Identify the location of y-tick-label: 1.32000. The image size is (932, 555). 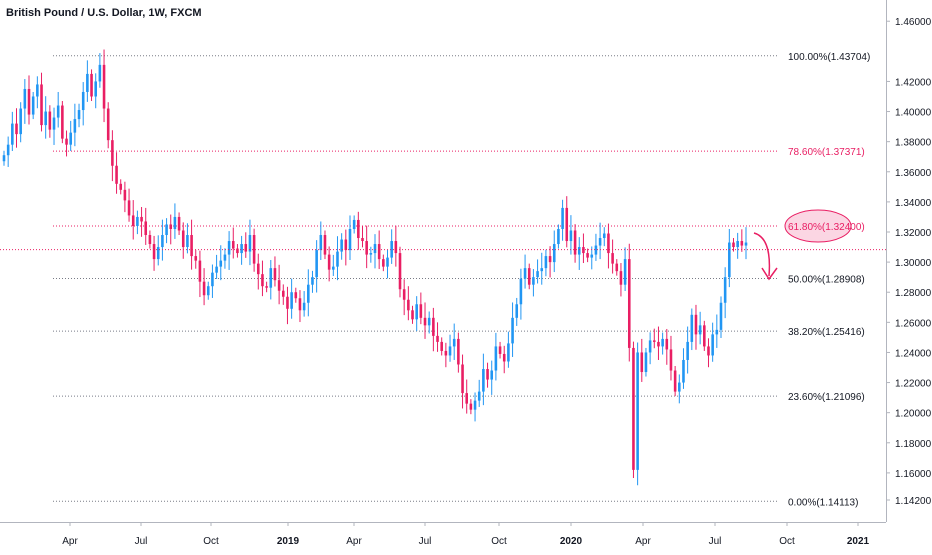
(913, 233).